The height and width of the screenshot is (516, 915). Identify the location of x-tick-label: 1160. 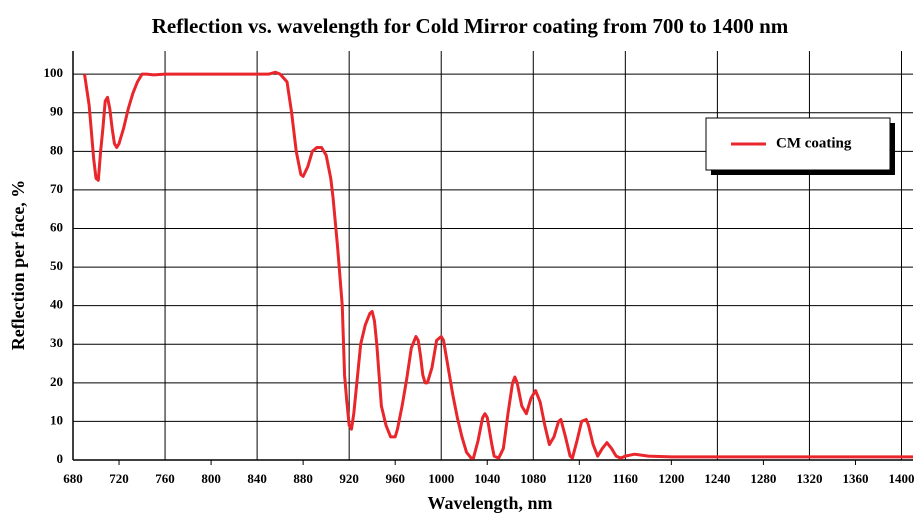
(625, 478).